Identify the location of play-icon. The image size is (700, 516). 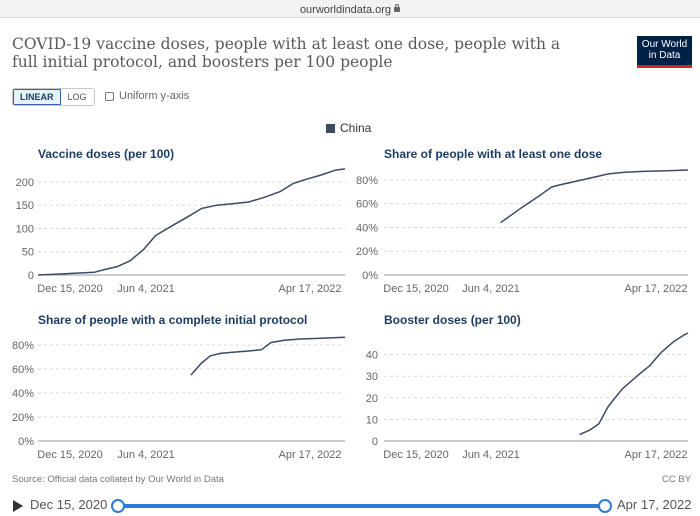
(18, 506).